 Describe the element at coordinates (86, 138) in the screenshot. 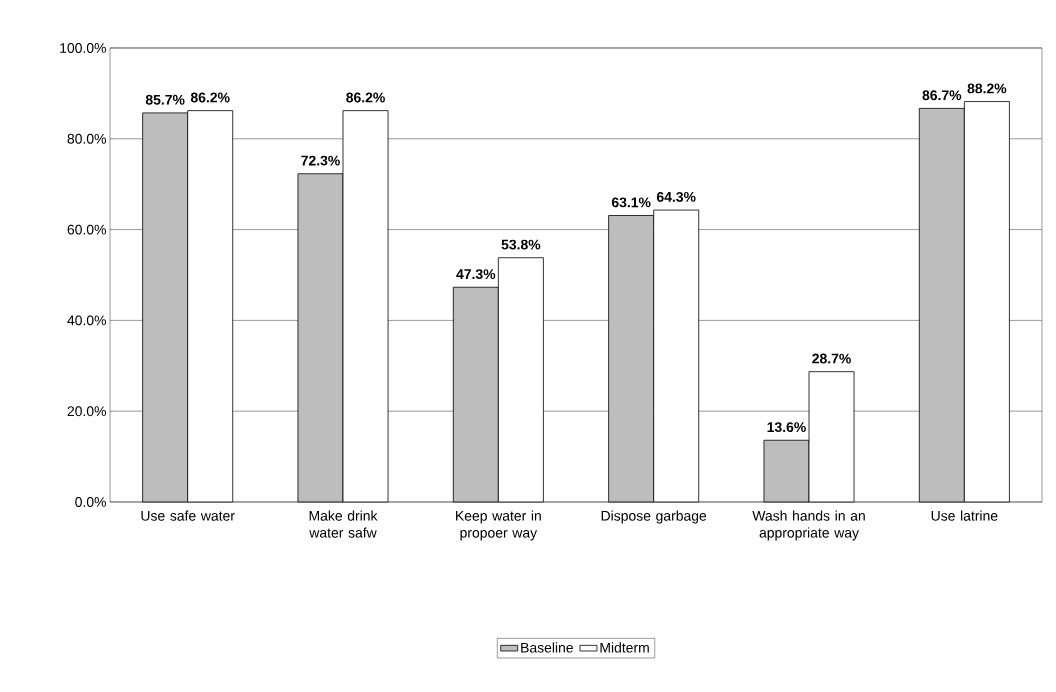

I see `y-tick-label: 80.0%` at that location.